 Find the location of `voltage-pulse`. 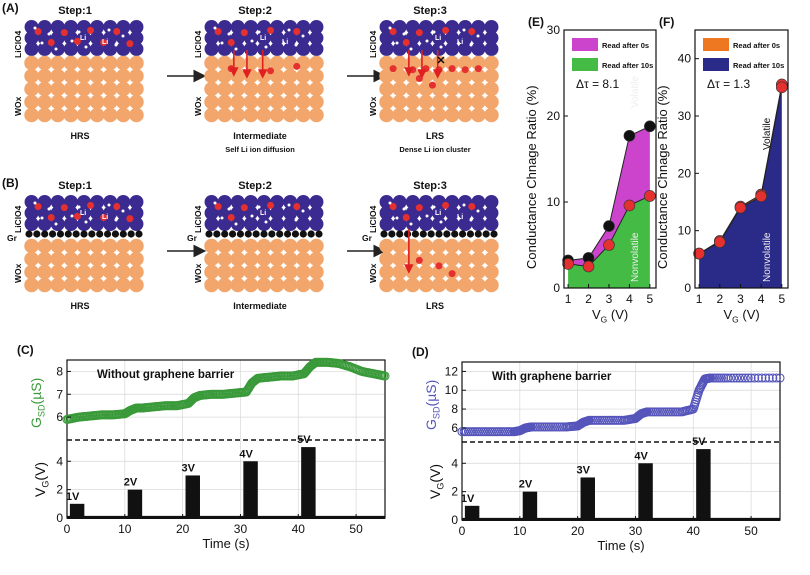

voltage-pulse is located at coordinates (587, 498).